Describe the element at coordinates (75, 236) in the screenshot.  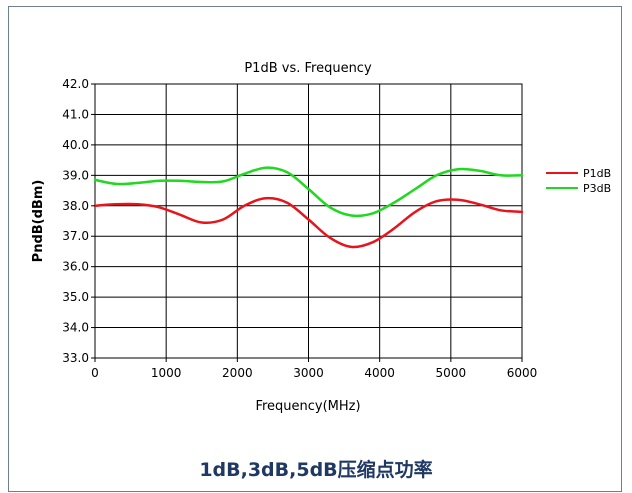
I see `y-tick-label: 37.0` at that location.